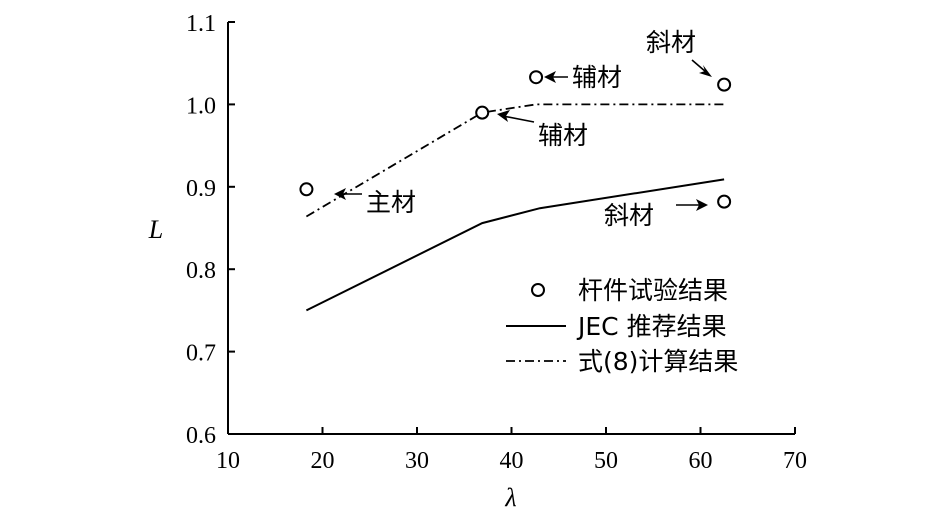  Describe the element at coordinates (201, 24) in the screenshot. I see `y-tick-label: 1.1` at that location.